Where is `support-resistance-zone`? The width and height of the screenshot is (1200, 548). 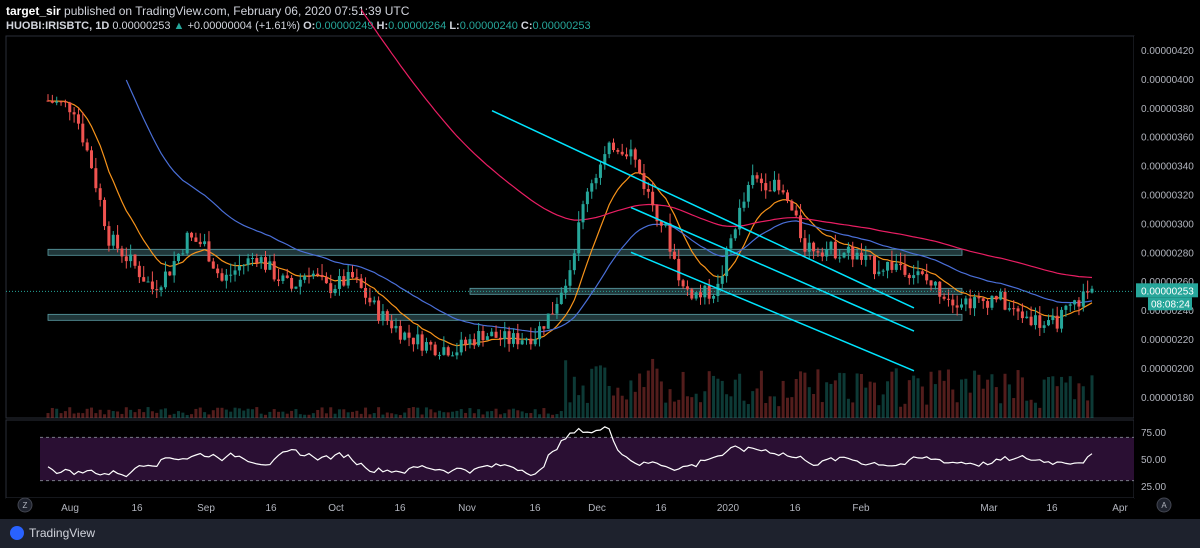 support-resistance-zone is located at coordinates (505, 252).